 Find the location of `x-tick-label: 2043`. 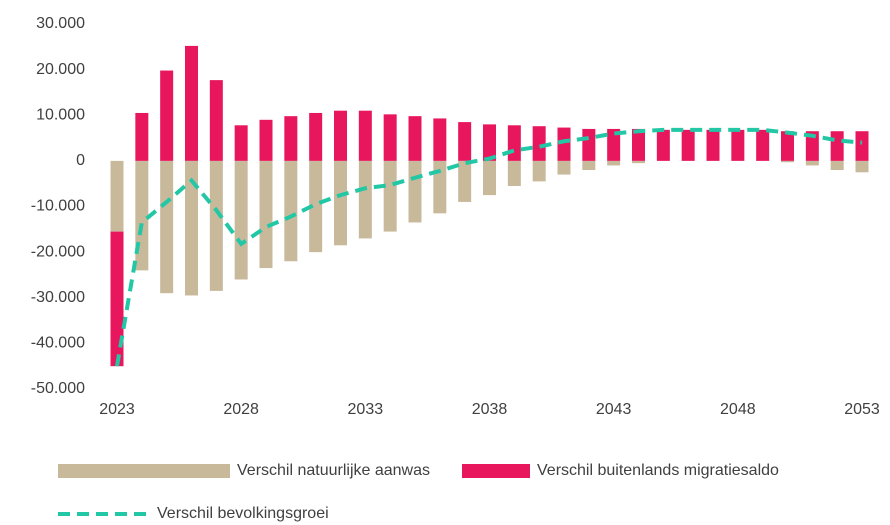

x-tick-label: 2043 is located at coordinates (614, 409).